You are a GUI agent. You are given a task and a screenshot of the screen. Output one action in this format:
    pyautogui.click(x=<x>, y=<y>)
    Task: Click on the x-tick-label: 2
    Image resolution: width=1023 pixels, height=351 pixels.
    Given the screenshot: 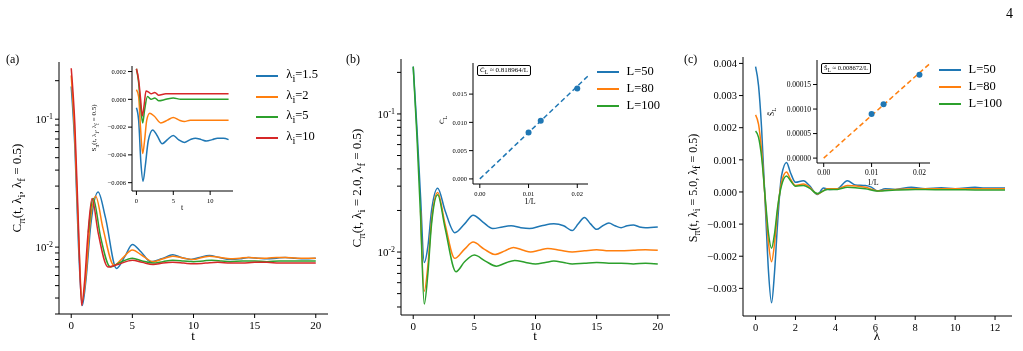 What is the action you would take?
    pyautogui.click(x=795, y=327)
    